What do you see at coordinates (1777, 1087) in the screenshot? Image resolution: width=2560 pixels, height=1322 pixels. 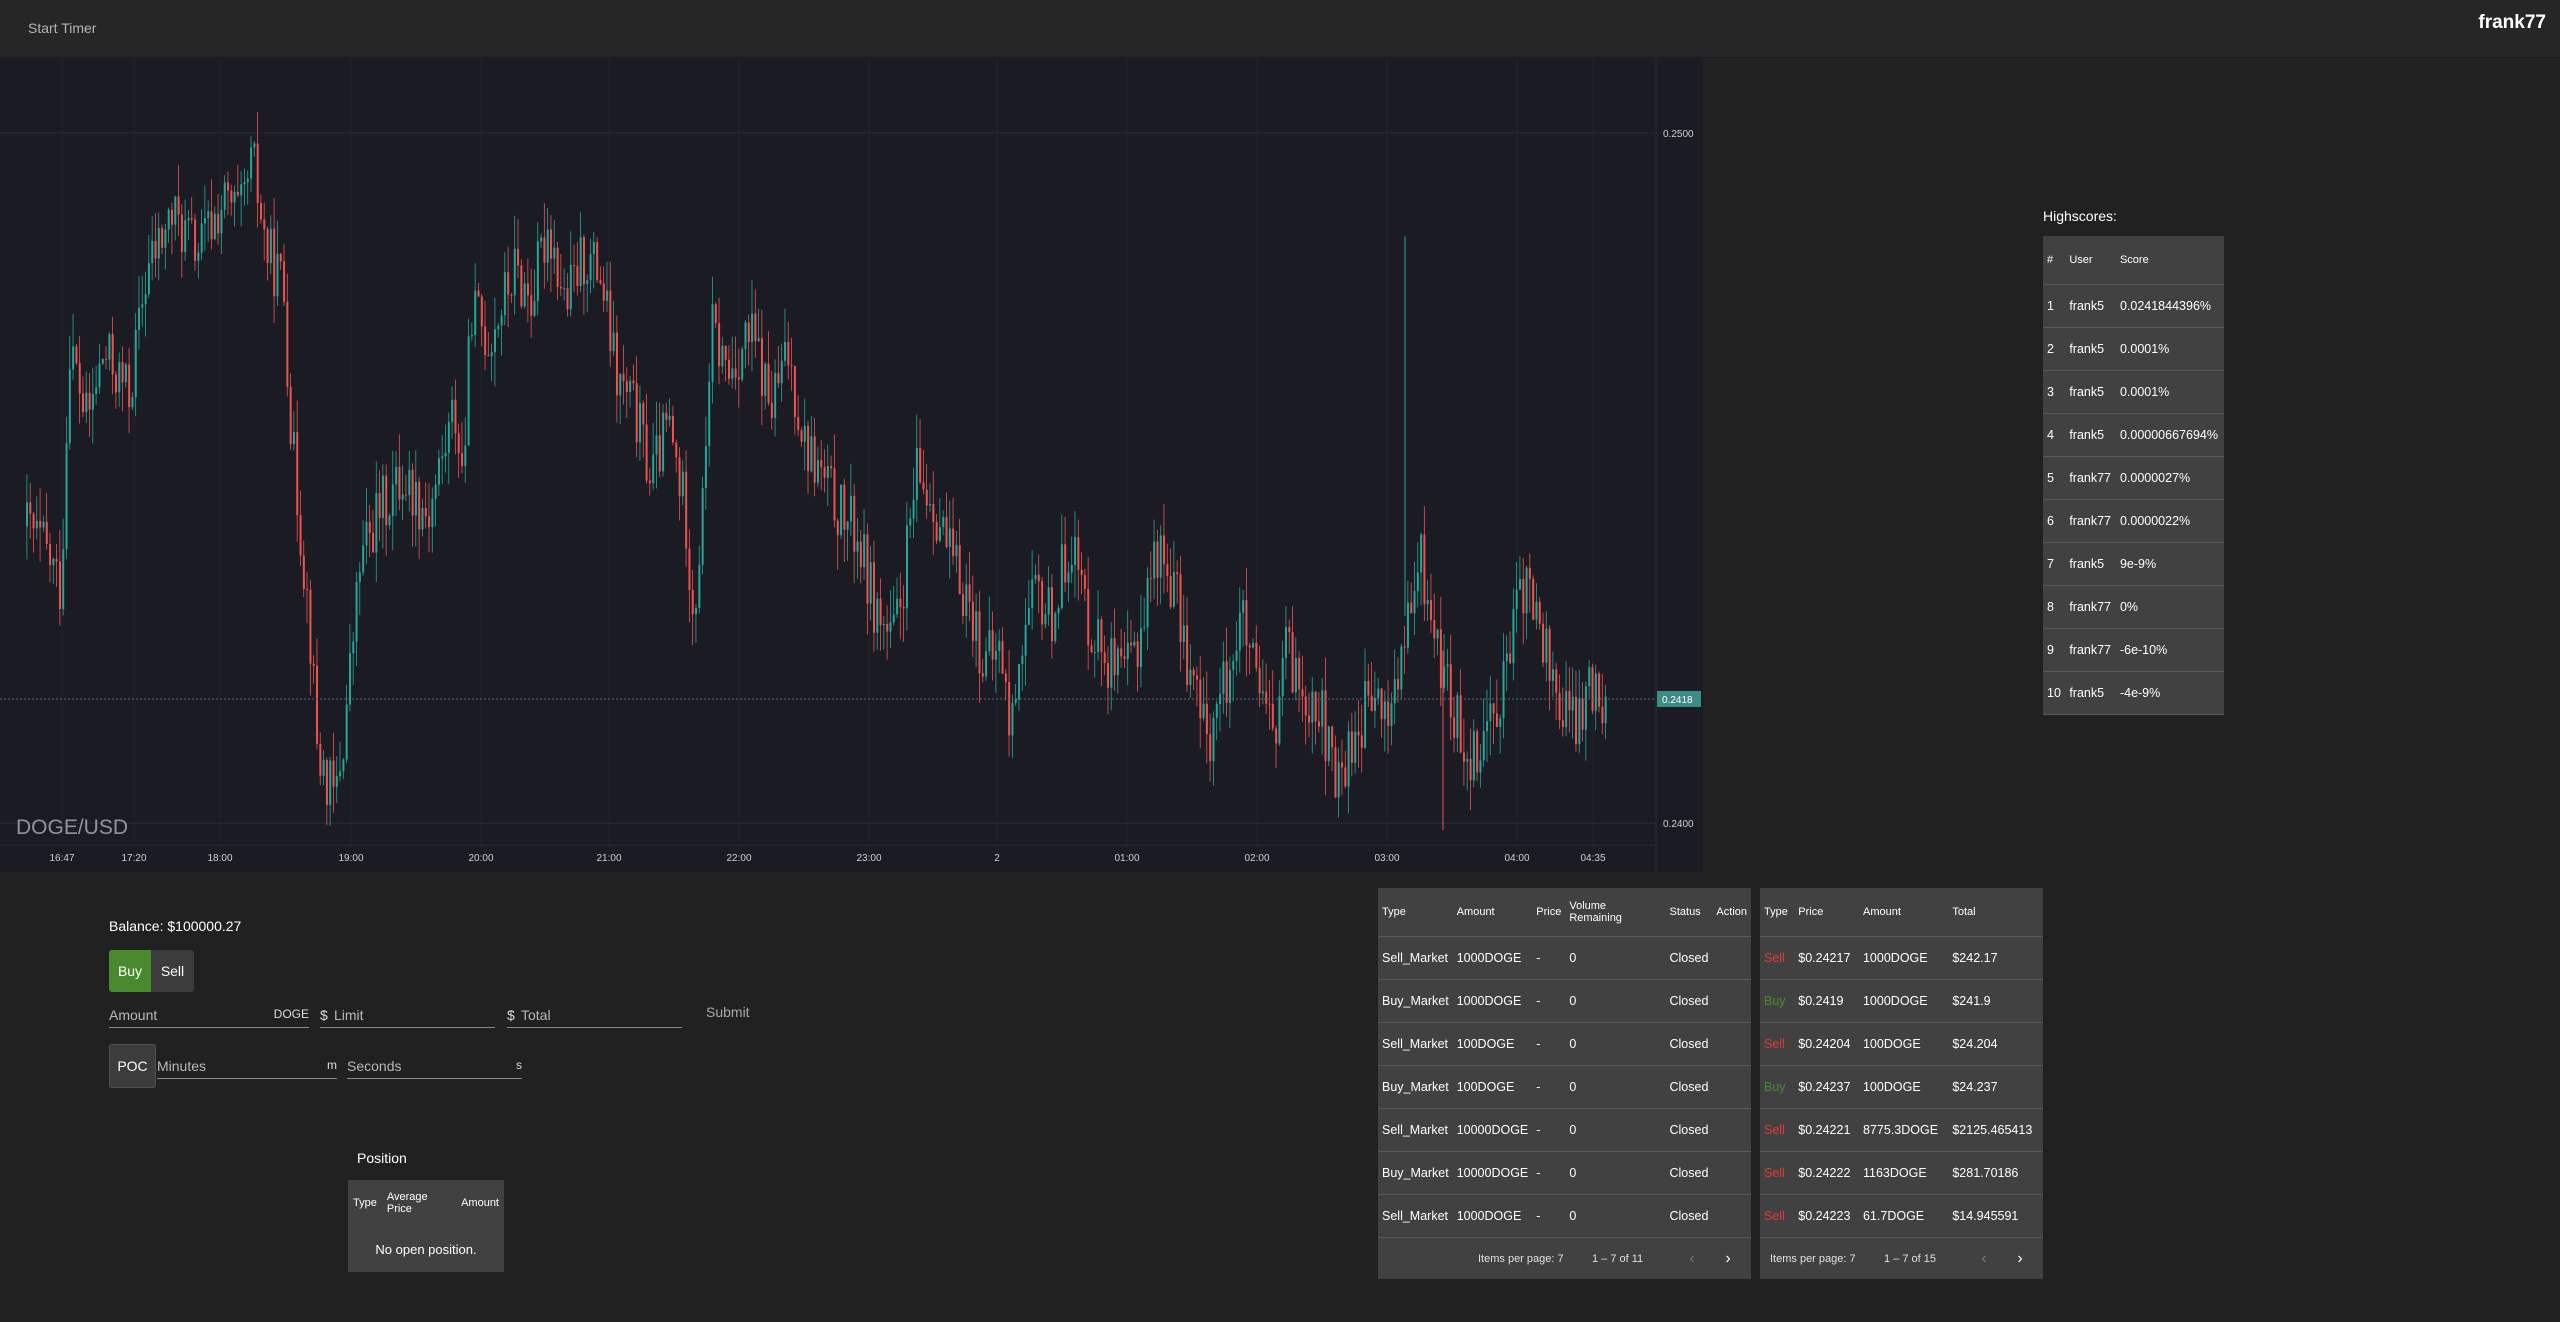 I see `fill-cell-type: Buy` at bounding box center [1777, 1087].